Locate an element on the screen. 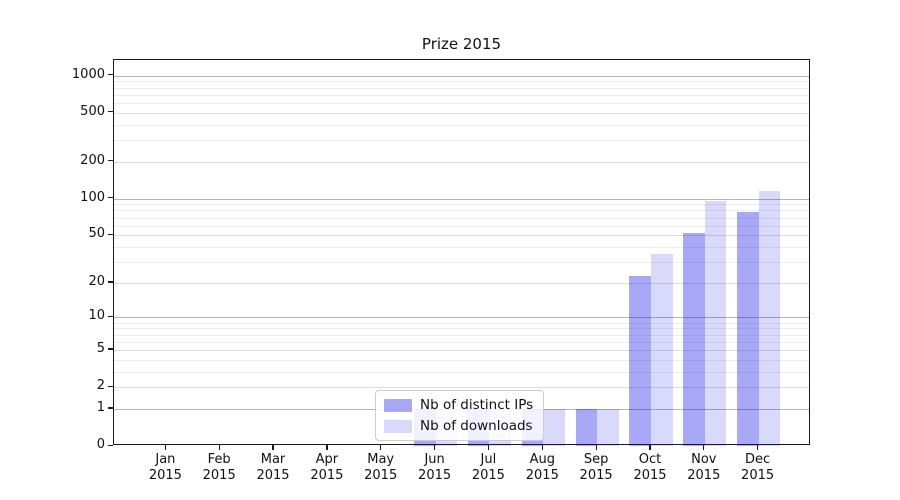  bar-nb-of-downloads-aug is located at coordinates (554, 427).